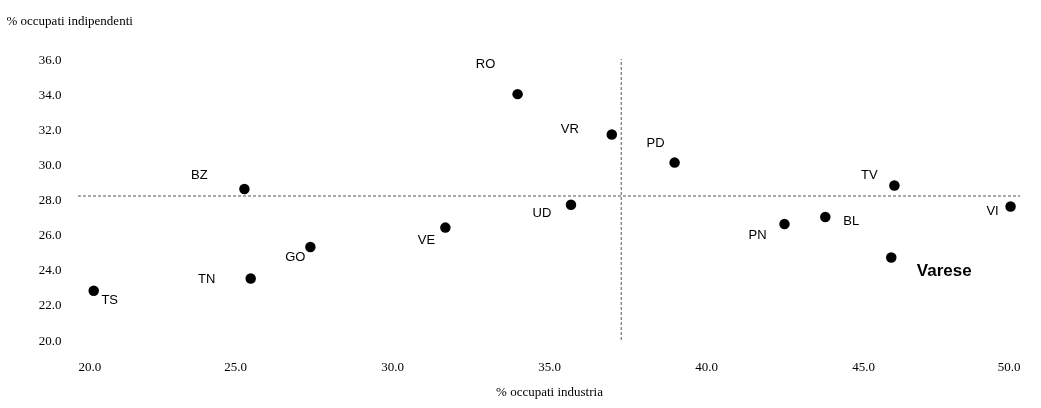 The width and height of the screenshot is (1041, 408). Describe the element at coordinates (485, 64) in the screenshot. I see `annotation: RO` at that location.